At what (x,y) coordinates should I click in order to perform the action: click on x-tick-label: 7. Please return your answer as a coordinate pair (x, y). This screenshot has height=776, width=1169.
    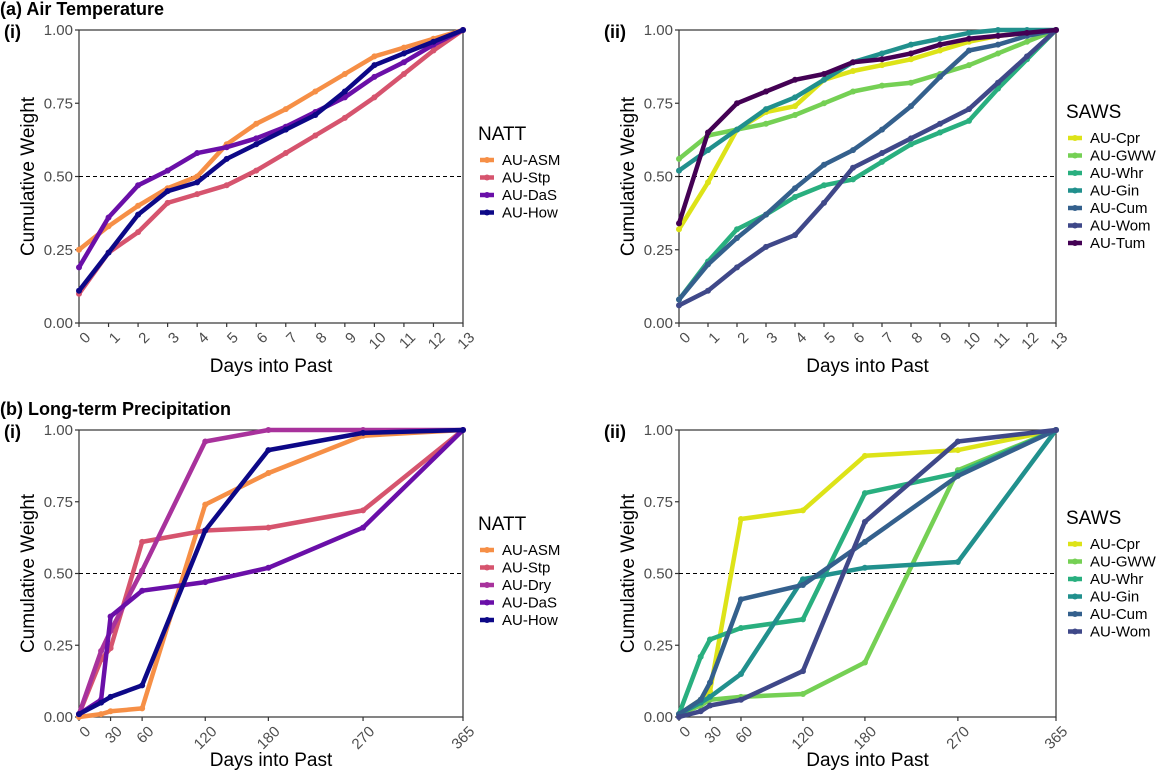
    Looking at the image, I should click on (888, 338).